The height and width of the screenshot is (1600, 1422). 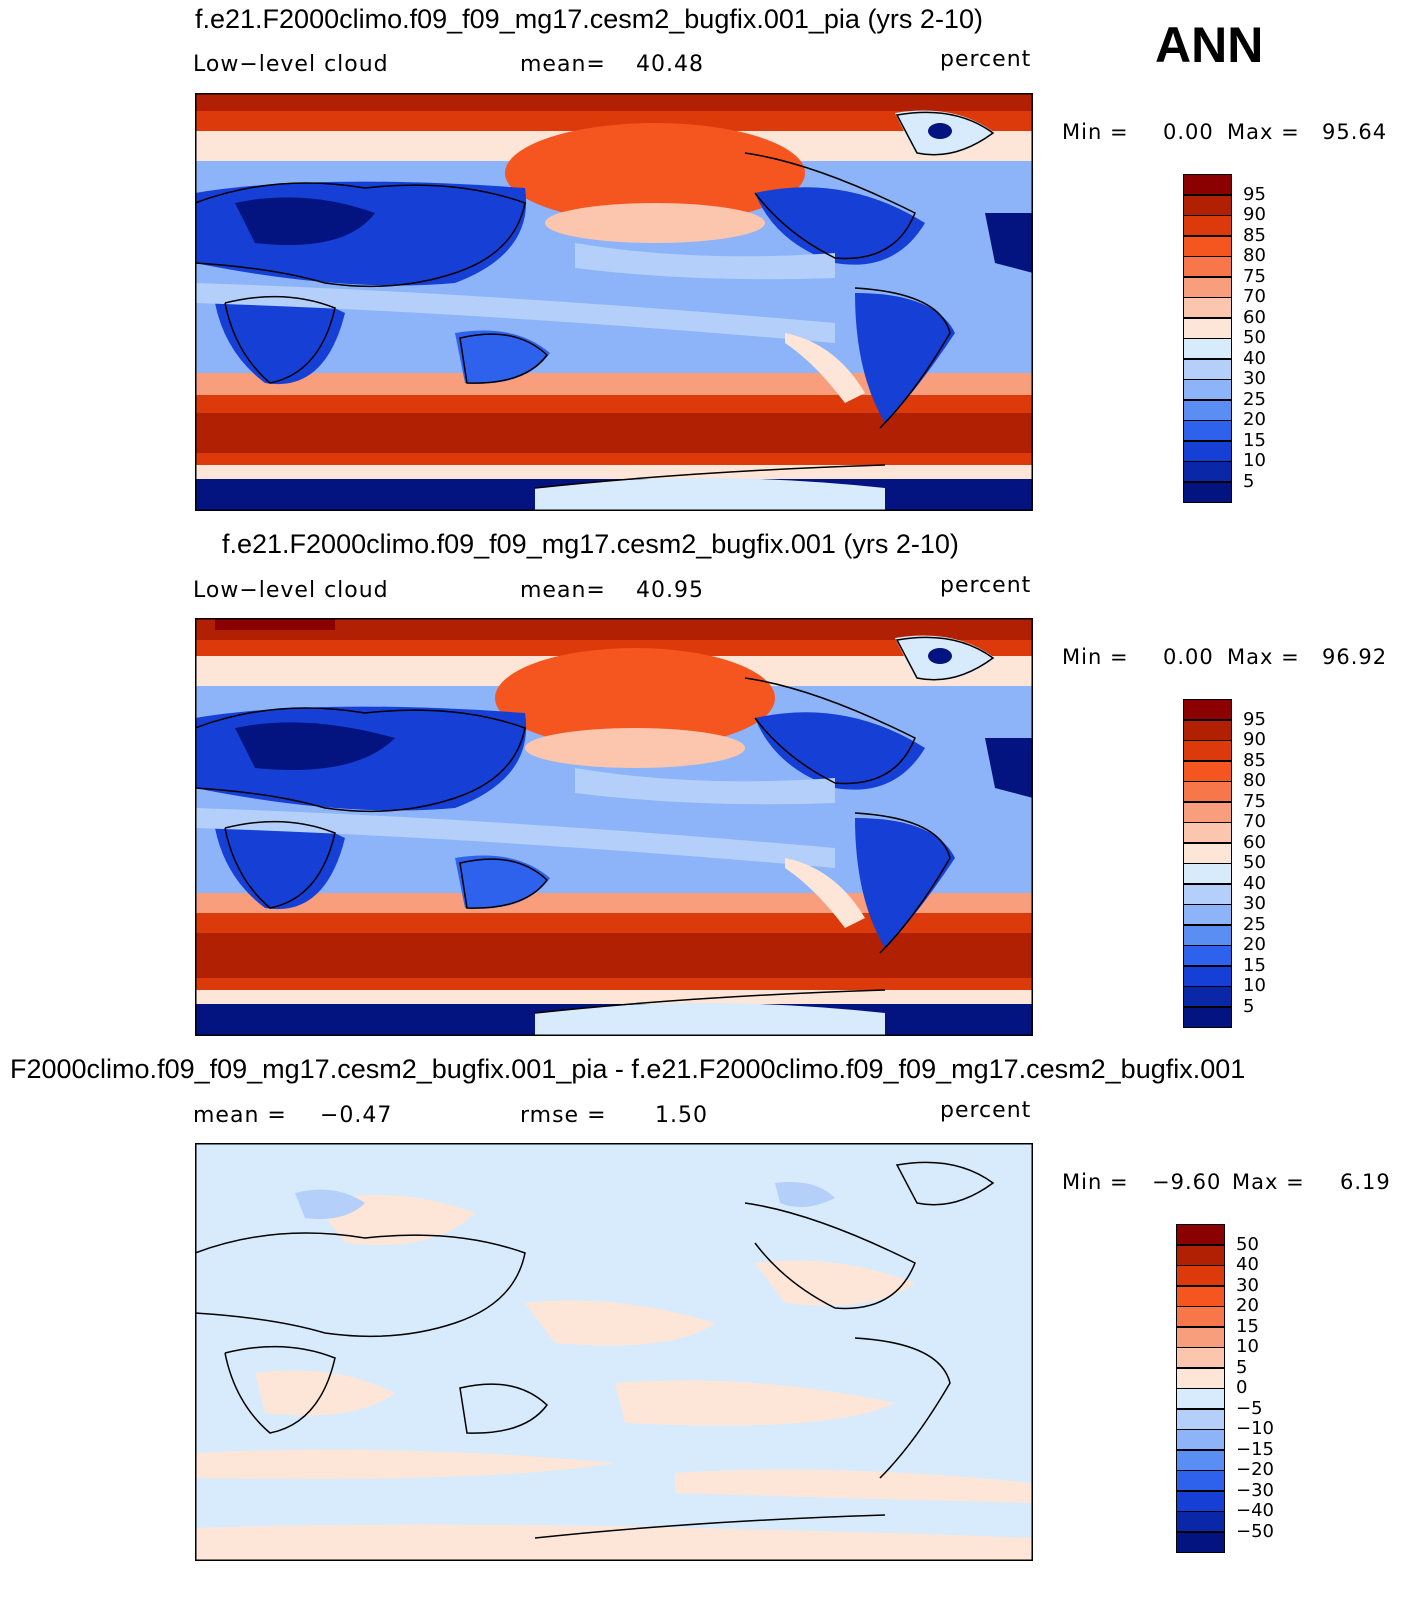 I want to click on panel-3-min-value: −9.60, so click(x=1187, y=1182).